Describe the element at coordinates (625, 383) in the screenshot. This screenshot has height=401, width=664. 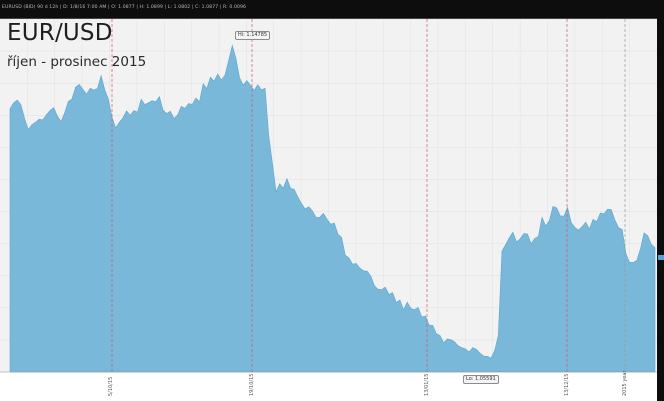
I see `x-tick-label: 2015 year` at that location.